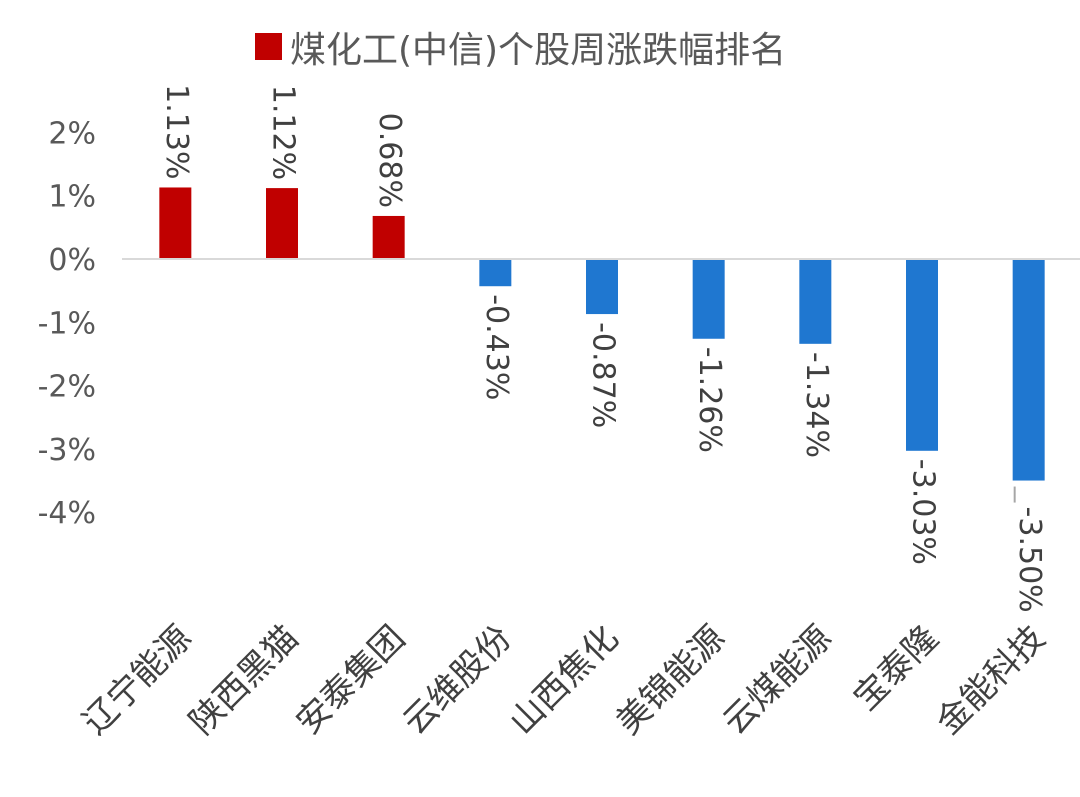 The width and height of the screenshot is (1080, 797). I want to click on category-label: 金能科技, so click(991, 680).